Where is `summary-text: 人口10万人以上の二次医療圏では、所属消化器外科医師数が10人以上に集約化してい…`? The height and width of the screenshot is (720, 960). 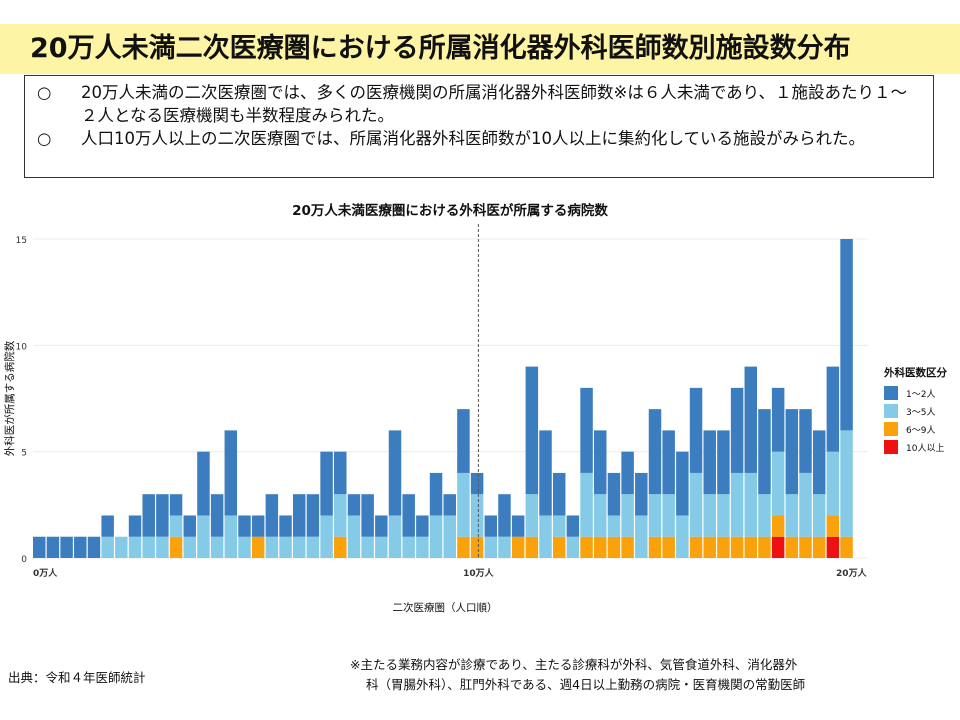 summary-text: 人口10万人以上の二次医療圏では、所属消化器外科医師数が10人以上に集約化してい… is located at coordinates (473, 138).